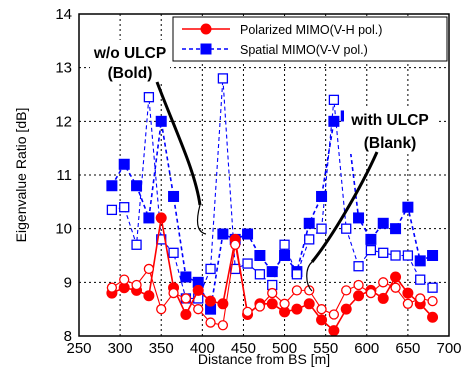 This screenshot has width=462, height=374. I want to click on y-tick-label: 11, so click(64, 175).